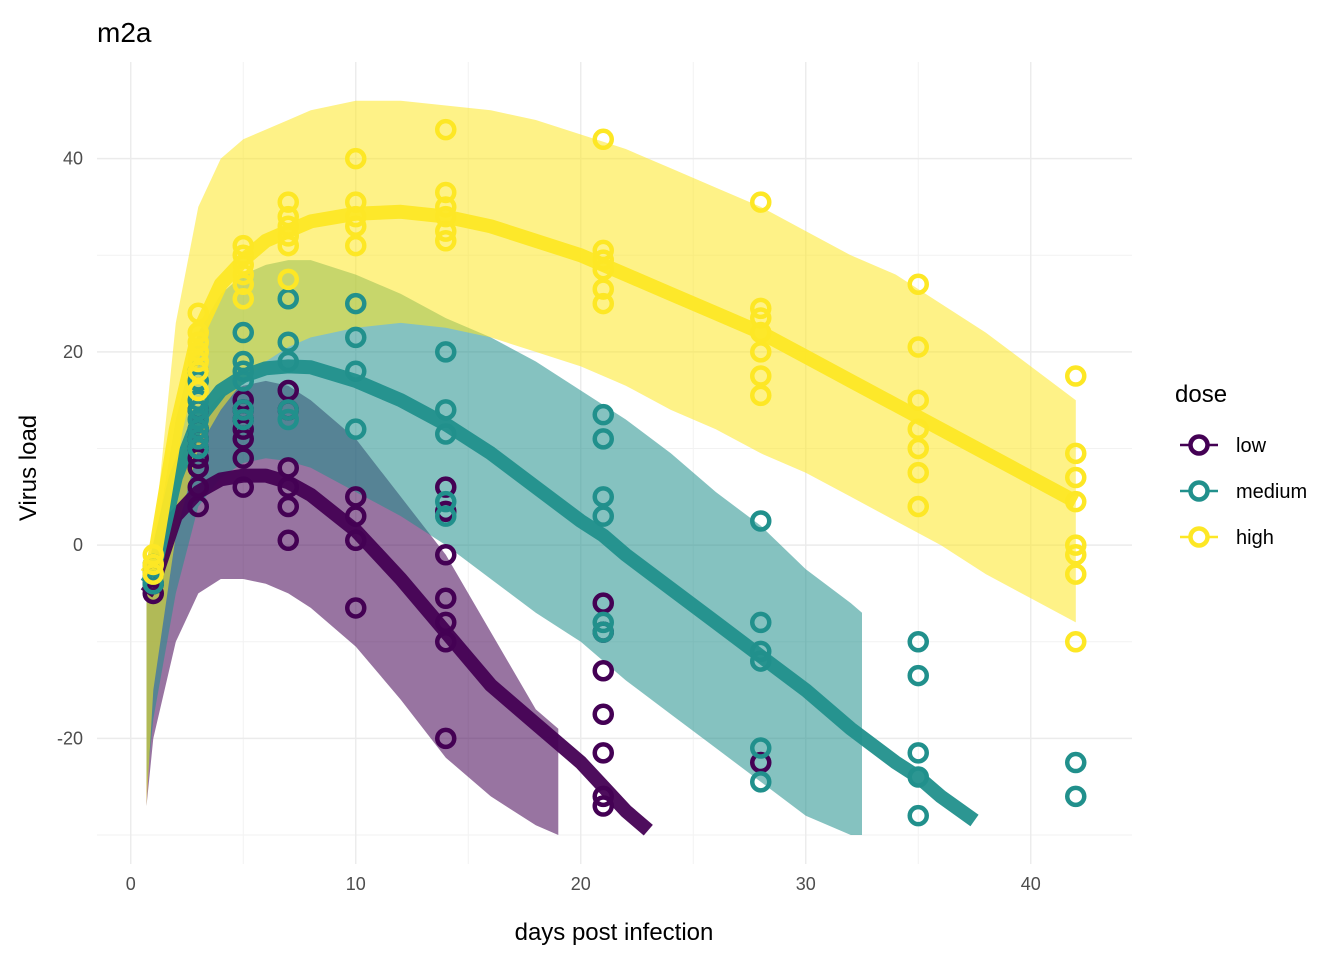 The image size is (1344, 965). What do you see at coordinates (581, 884) in the screenshot?
I see `x-tick-label: 20` at bounding box center [581, 884].